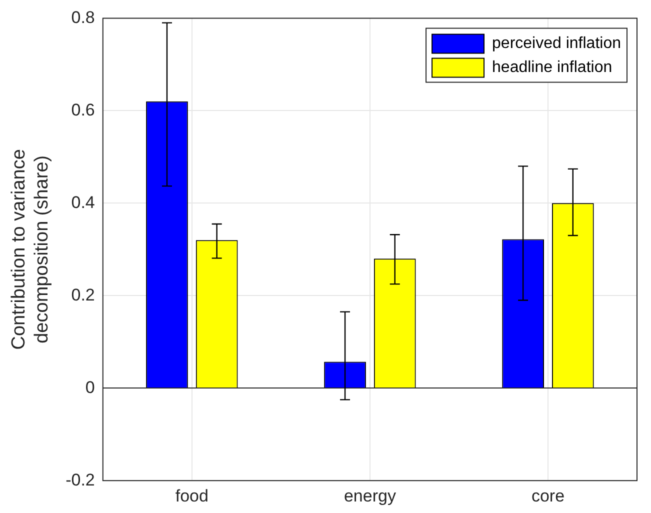 This screenshot has height=513, width=651. I want to click on y-axis-title: Contribution to variance decomposition (share), so click(30, 249).